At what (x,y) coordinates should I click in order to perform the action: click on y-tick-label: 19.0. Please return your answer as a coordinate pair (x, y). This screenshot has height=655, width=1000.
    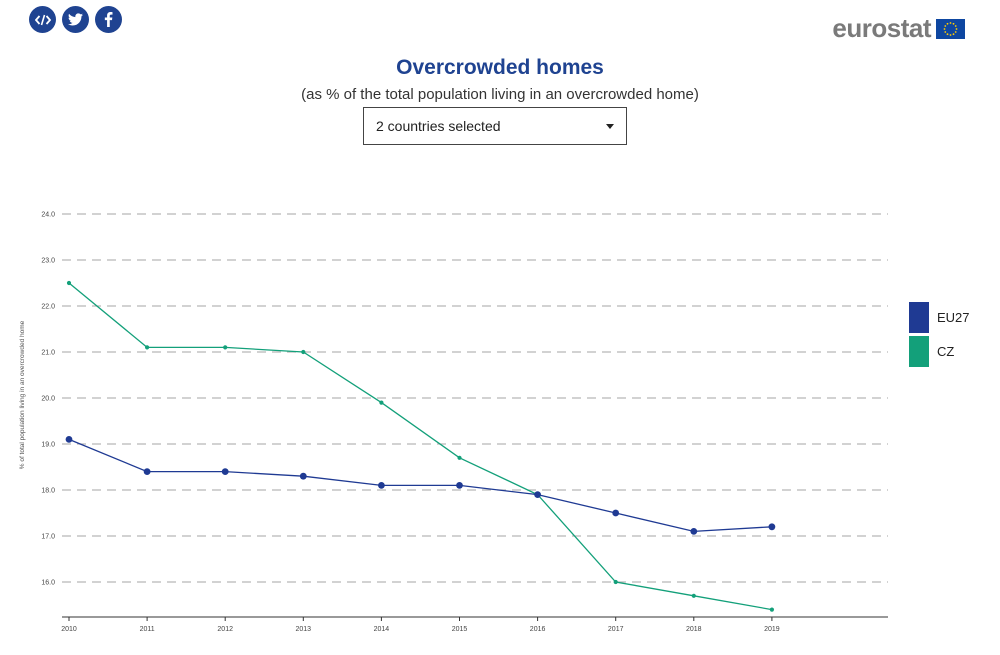
    Looking at the image, I should click on (48, 445).